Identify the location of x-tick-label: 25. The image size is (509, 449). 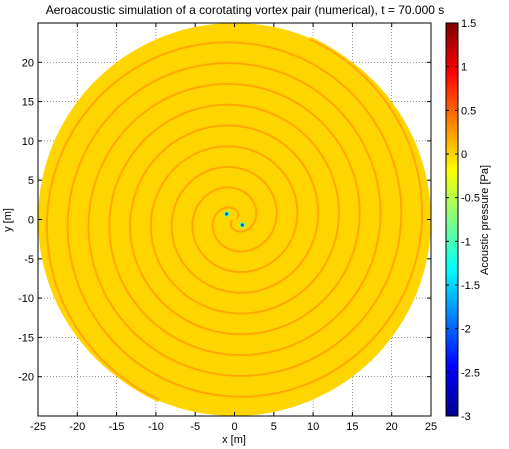
(431, 427).